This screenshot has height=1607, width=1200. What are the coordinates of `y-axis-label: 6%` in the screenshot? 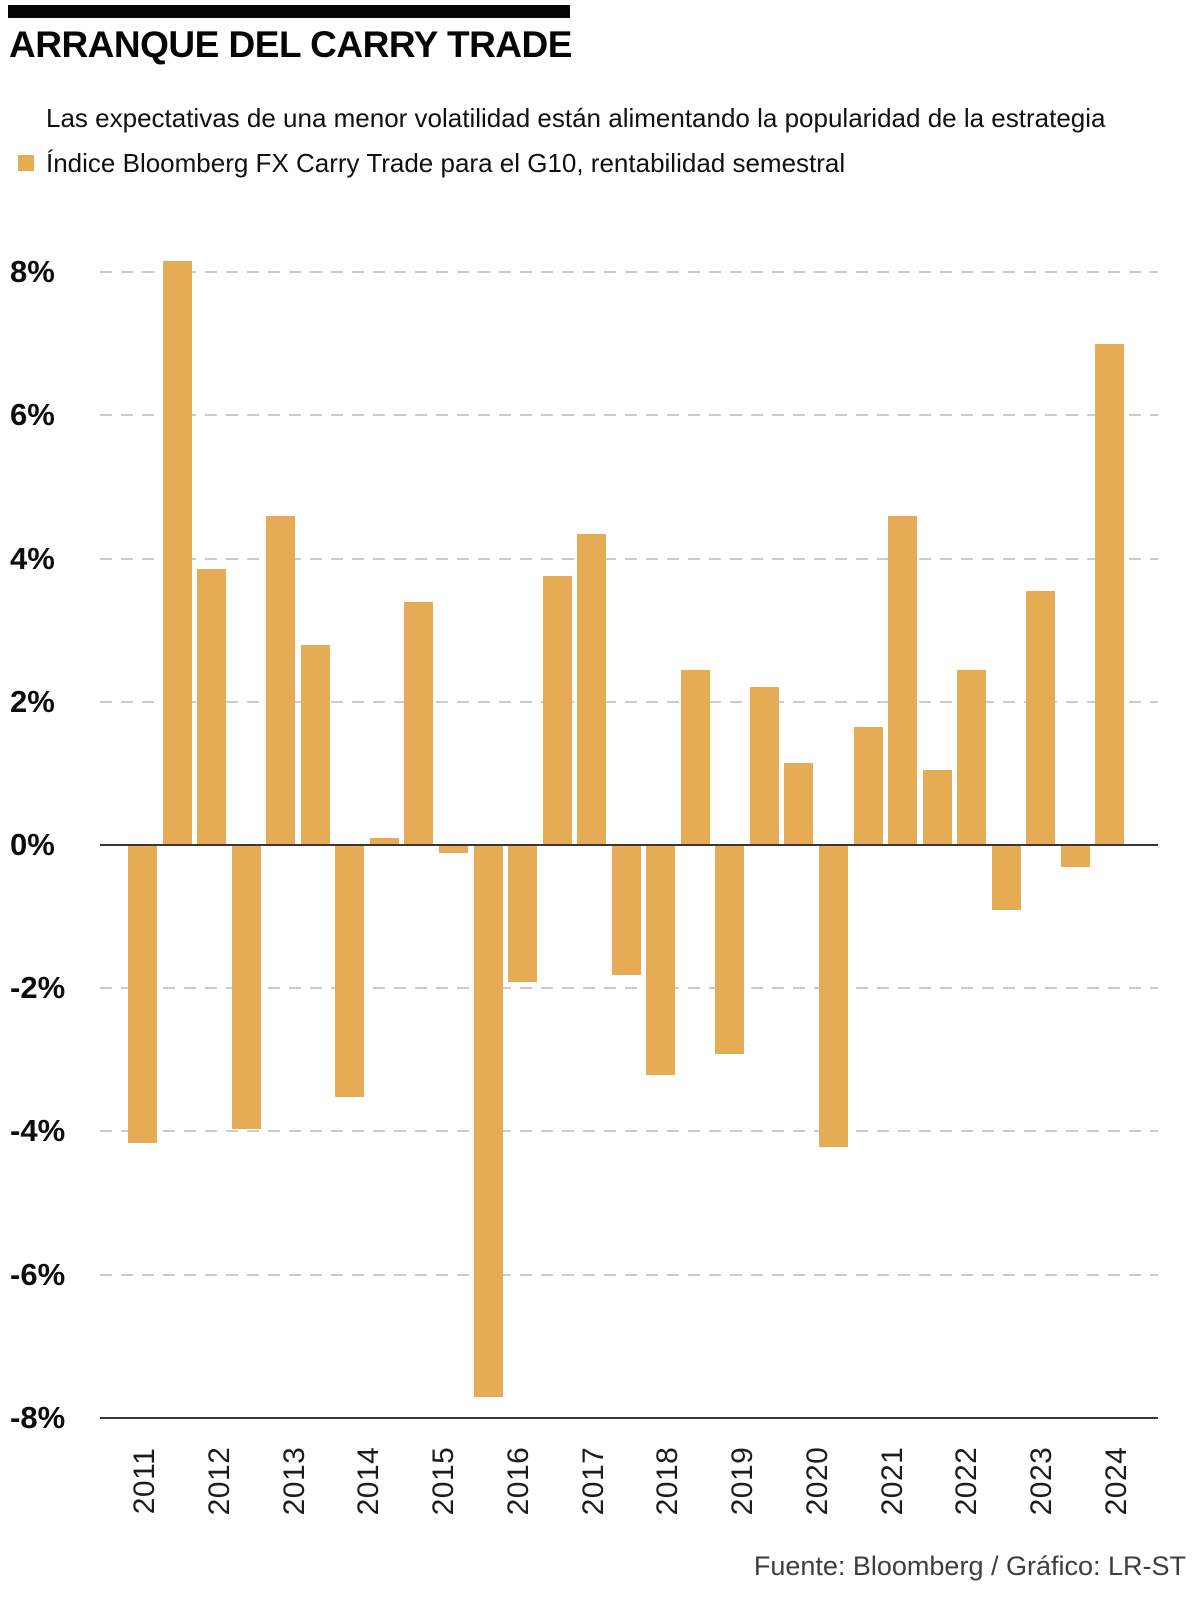 It's located at (32, 414).